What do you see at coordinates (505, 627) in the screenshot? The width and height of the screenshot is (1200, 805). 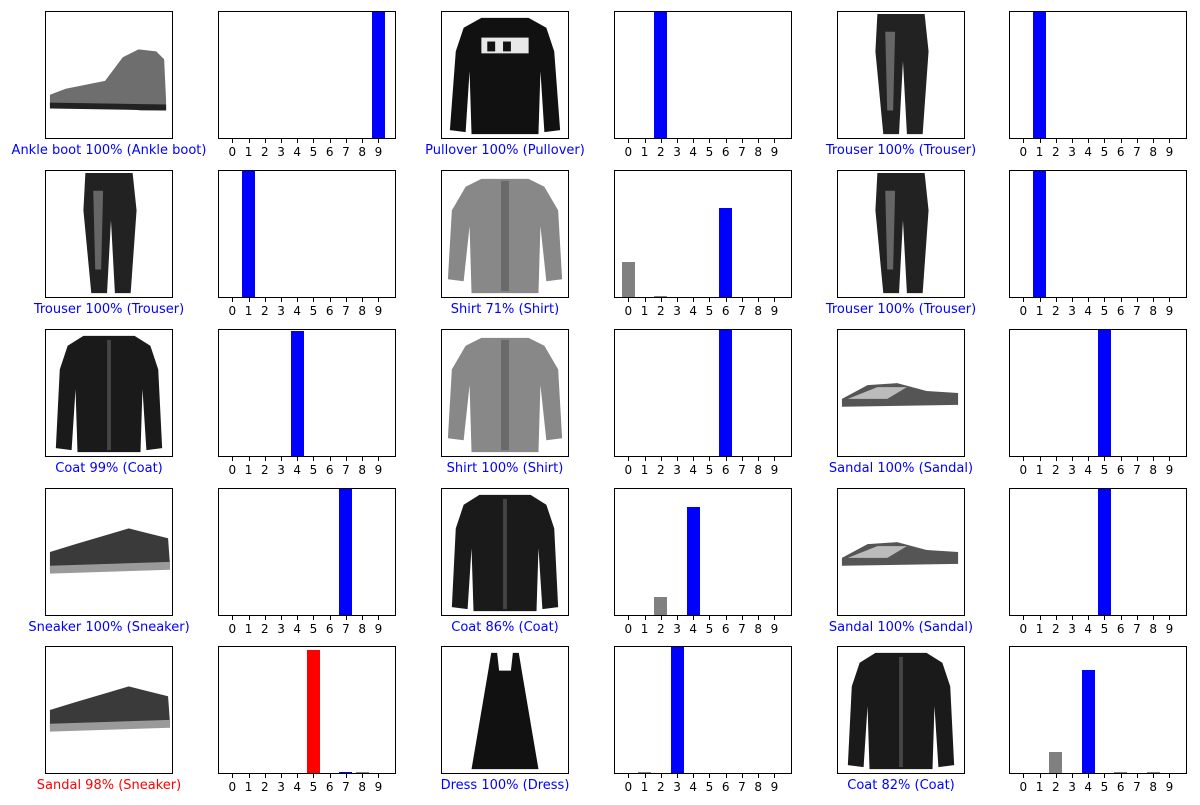 I see `prediction-caption: Coat 86% (Coat)` at bounding box center [505, 627].